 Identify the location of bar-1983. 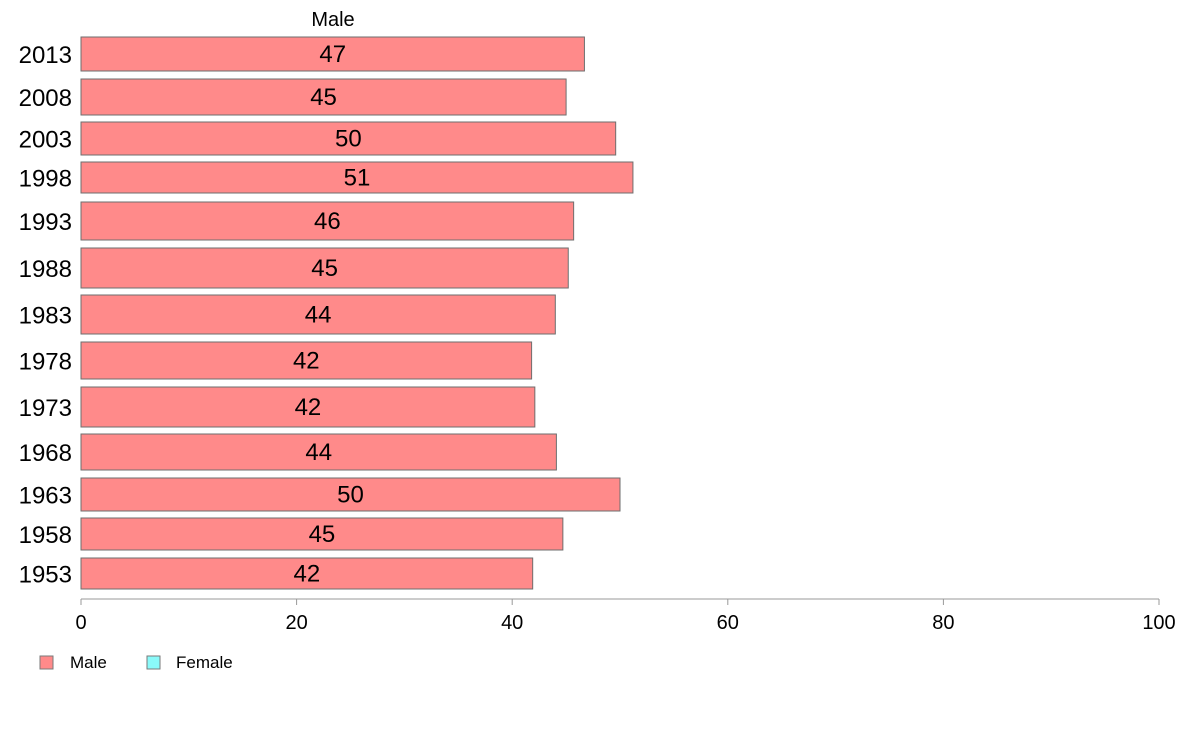
(318, 314).